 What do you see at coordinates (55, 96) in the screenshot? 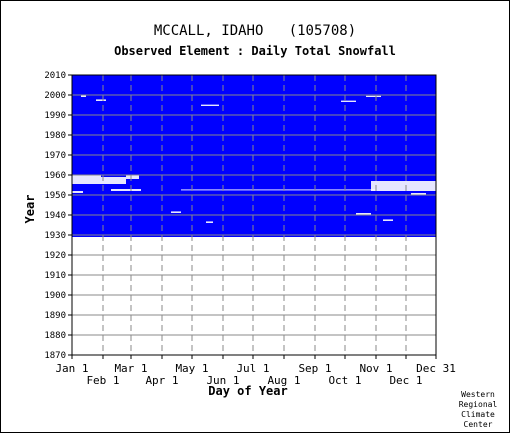
I see `y-tick-label: 2000` at bounding box center [55, 96].